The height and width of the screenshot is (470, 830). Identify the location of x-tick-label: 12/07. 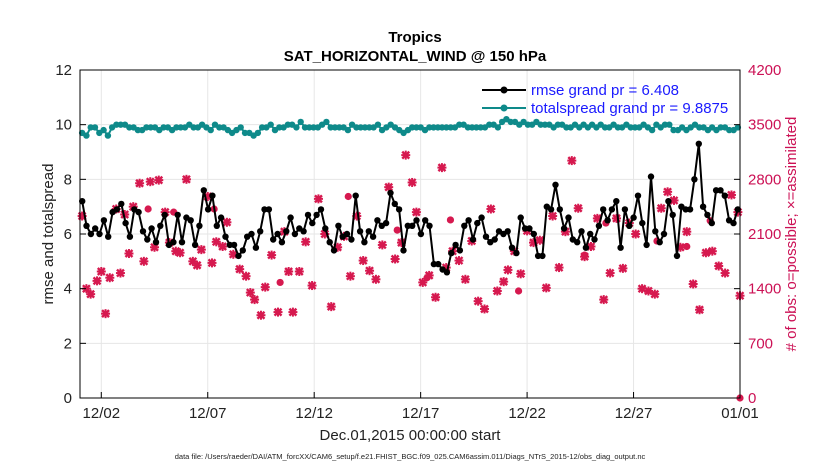
(208, 413).